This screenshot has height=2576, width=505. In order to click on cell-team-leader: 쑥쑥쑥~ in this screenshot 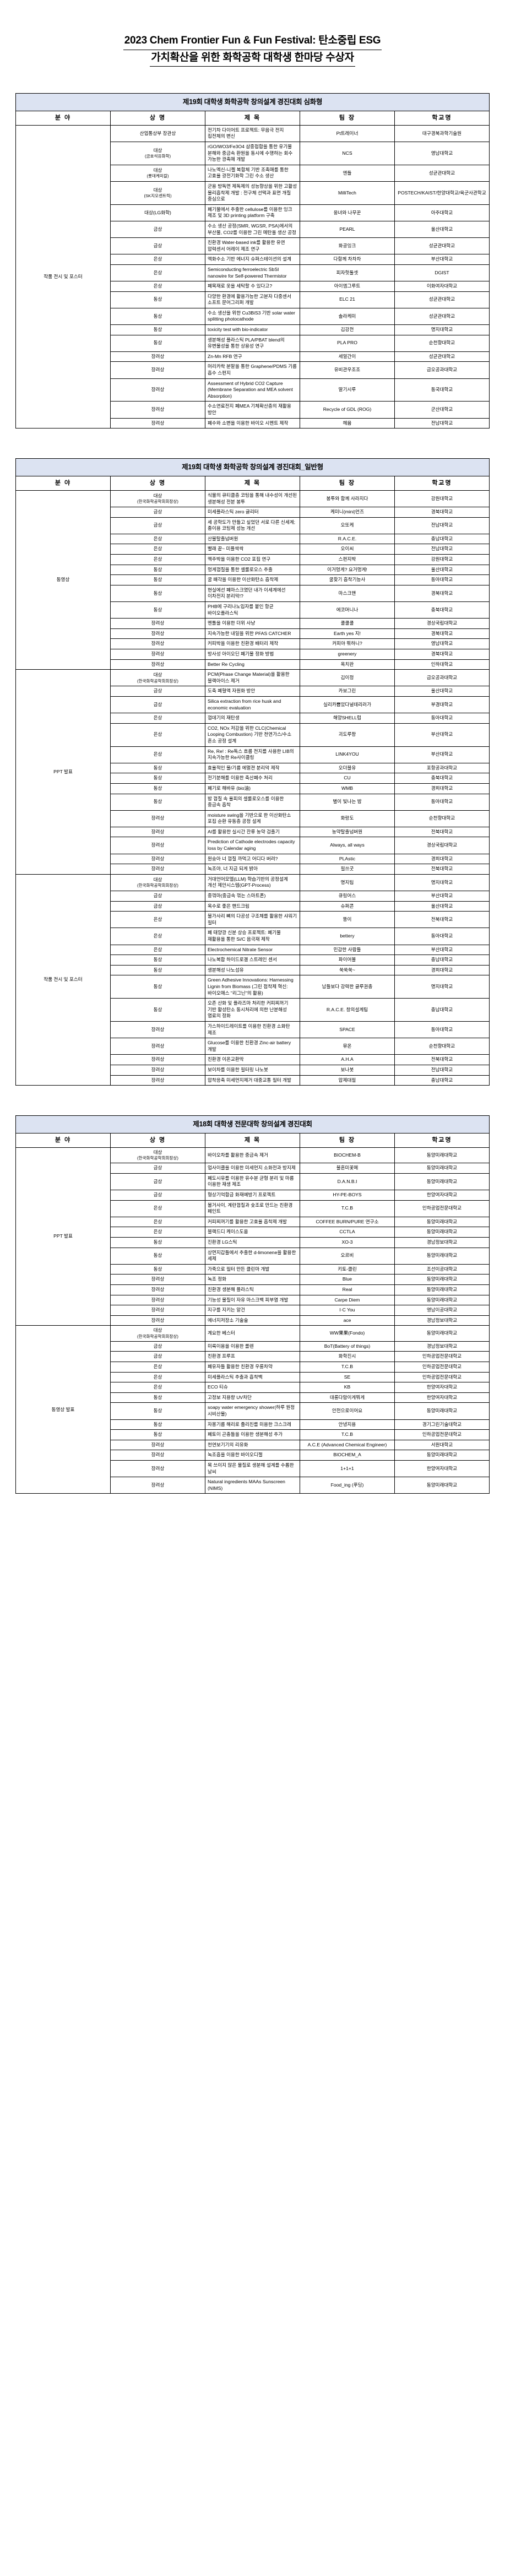, I will do `click(348, 970)`.